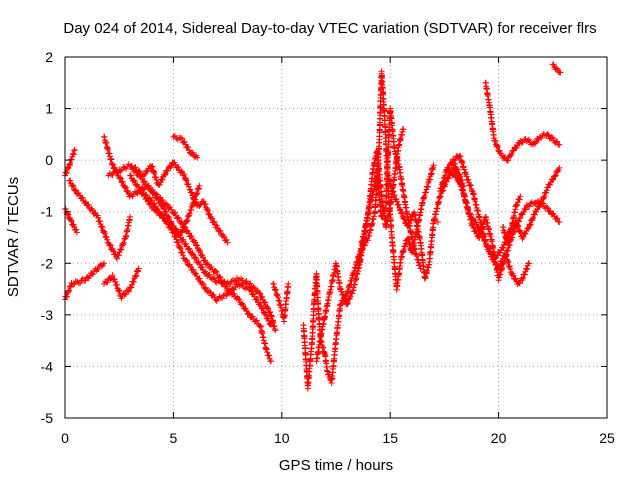 The height and width of the screenshot is (480, 640). Describe the element at coordinates (607, 438) in the screenshot. I see `x-tick-label: 25` at that location.